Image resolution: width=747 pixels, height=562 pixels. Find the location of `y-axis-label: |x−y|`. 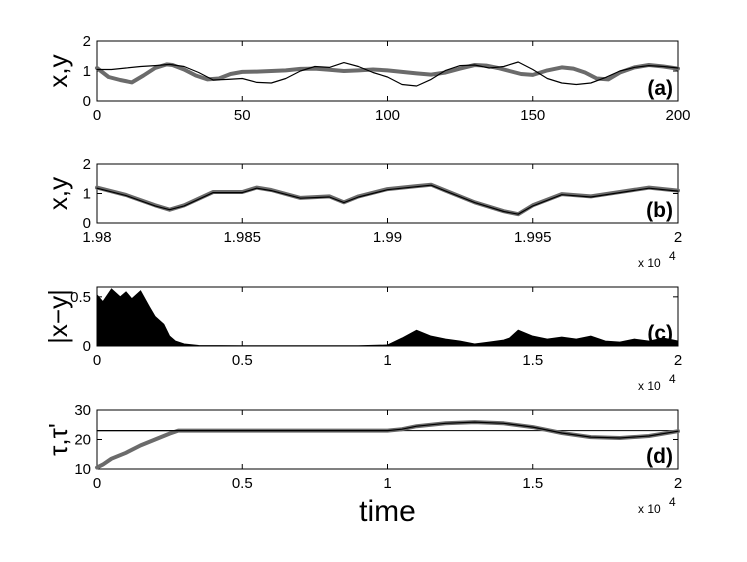

y-axis-label: |x−y| is located at coordinates (58, 316).